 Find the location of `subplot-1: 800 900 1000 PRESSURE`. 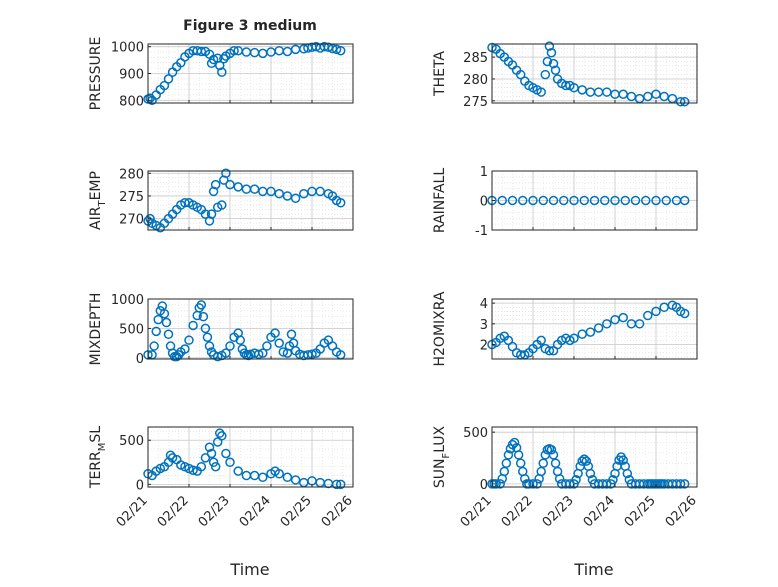

subplot-1: 800 900 1000 PRESSURE is located at coordinates (221, 74).